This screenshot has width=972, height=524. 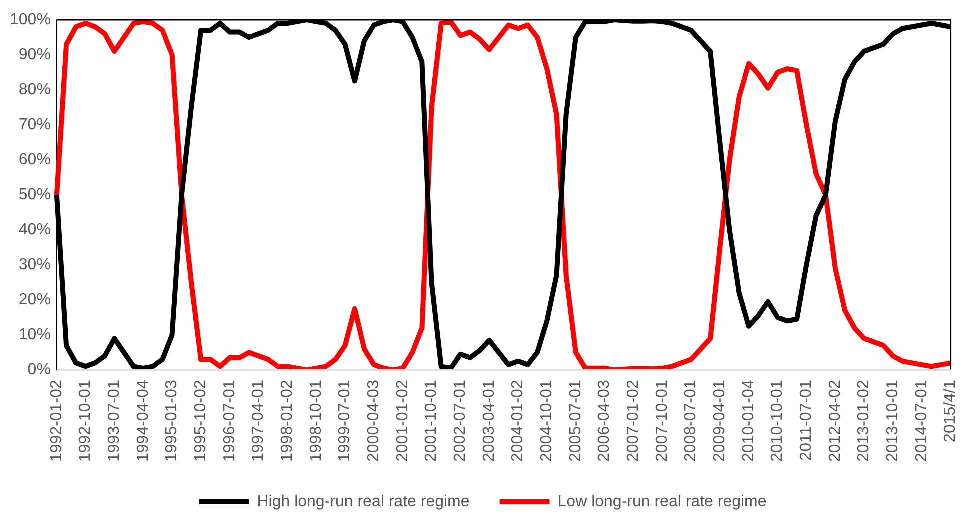 I want to click on x-tick-label: 2007-10-01, so click(x=662, y=421).